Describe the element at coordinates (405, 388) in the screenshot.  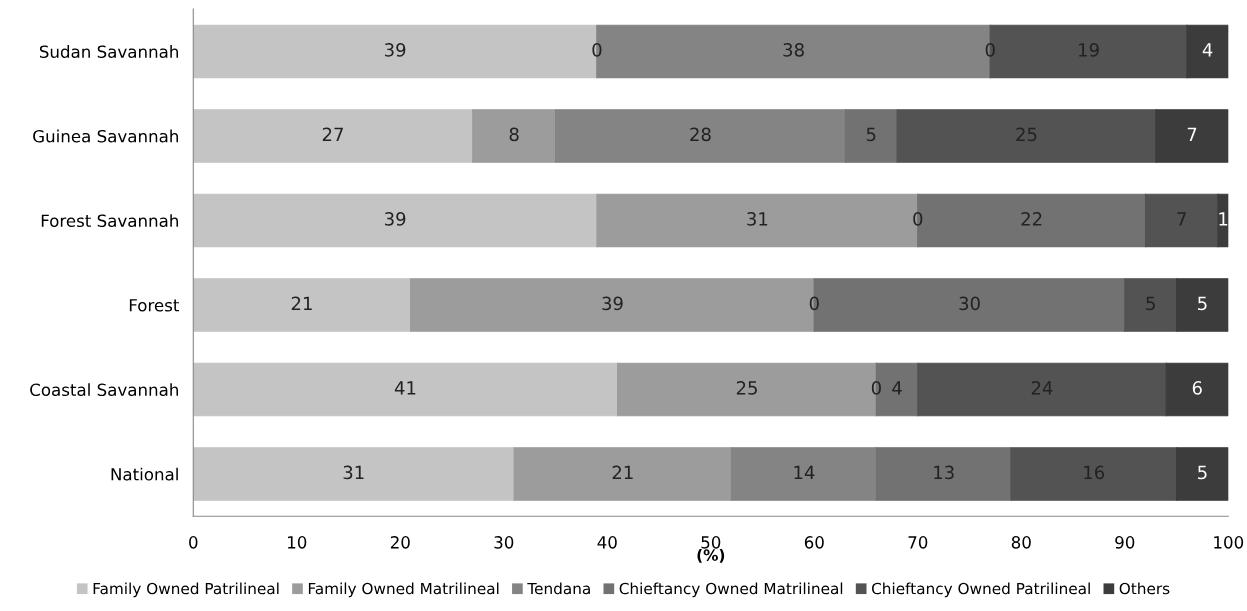
I see `data-label: 41` at that location.